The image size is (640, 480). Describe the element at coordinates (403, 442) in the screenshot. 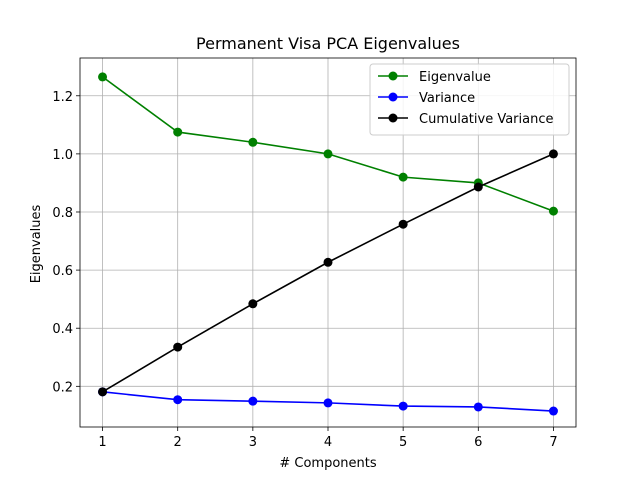

I see `x-tick-label: 5` at that location.